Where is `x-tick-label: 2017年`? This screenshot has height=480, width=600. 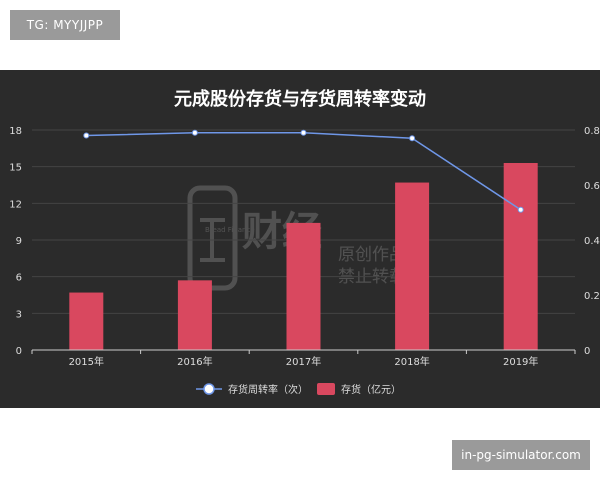 x-tick-label: 2017年 is located at coordinates (303, 361).